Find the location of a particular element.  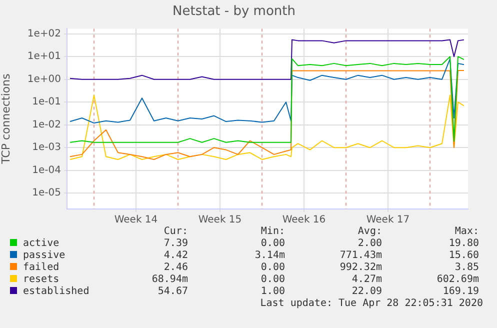

y-axis-title: TCP connections is located at coordinates (6, 119).